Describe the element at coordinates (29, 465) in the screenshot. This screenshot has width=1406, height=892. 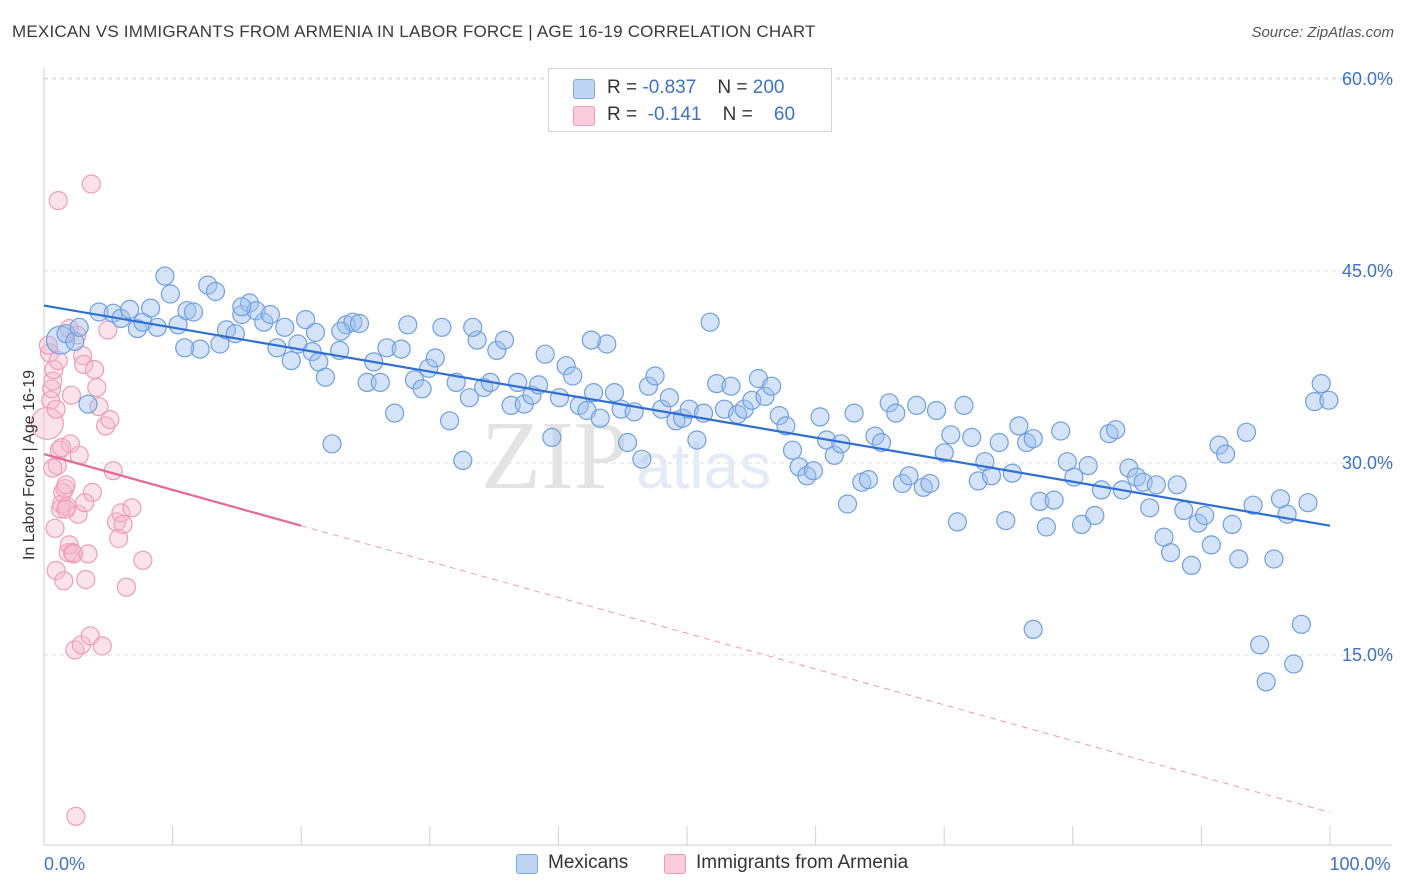
I see `y-axis-label: In Labor Force | Age 16-19` at that location.